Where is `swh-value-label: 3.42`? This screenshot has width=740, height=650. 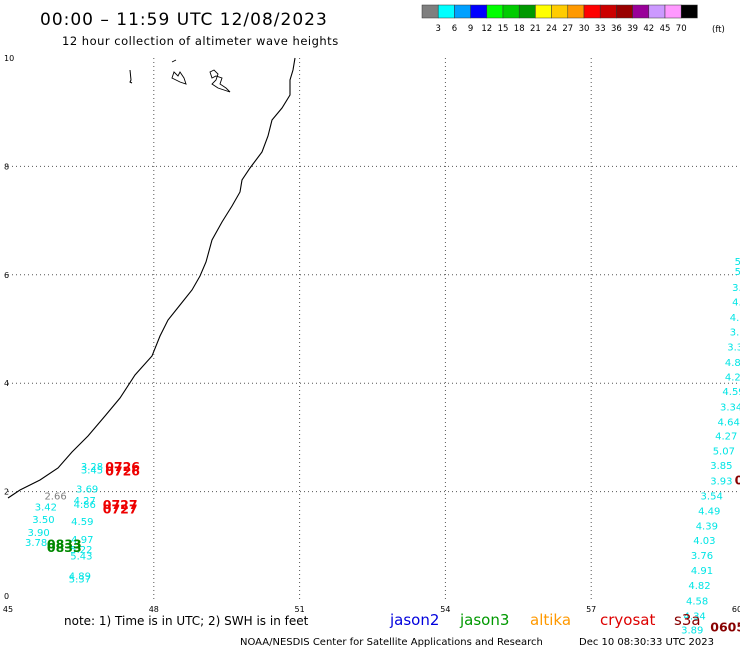
swh-value-label: 3.42 is located at coordinates (46, 508).